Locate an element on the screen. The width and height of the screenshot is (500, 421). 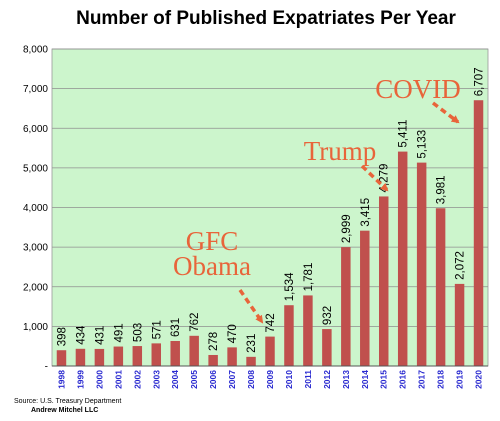
annotation-text: Obama is located at coordinates (212, 266).